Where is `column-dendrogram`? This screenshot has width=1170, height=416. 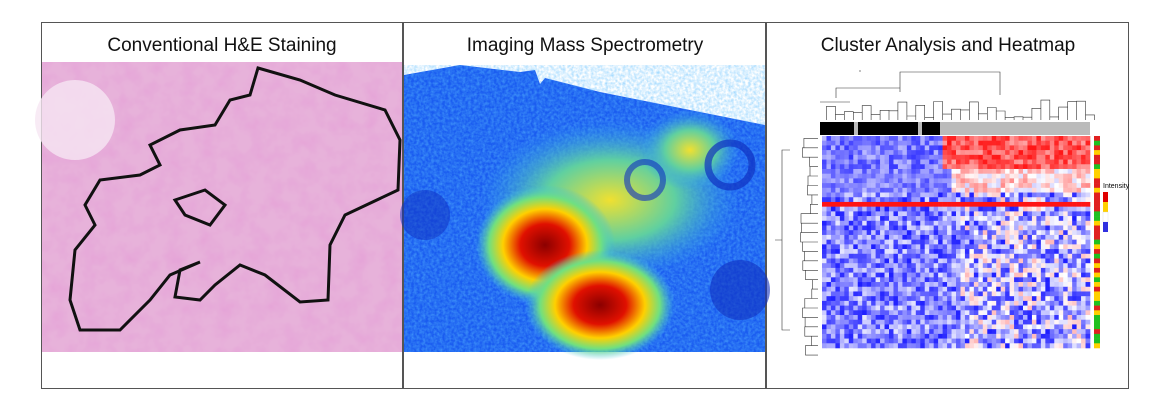
column-dendrogram is located at coordinates (957, 95).